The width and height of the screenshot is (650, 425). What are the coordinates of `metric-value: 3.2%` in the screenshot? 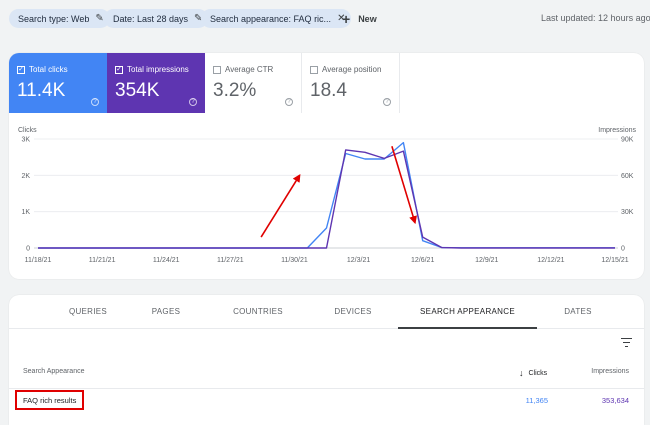 It's located at (235, 90).